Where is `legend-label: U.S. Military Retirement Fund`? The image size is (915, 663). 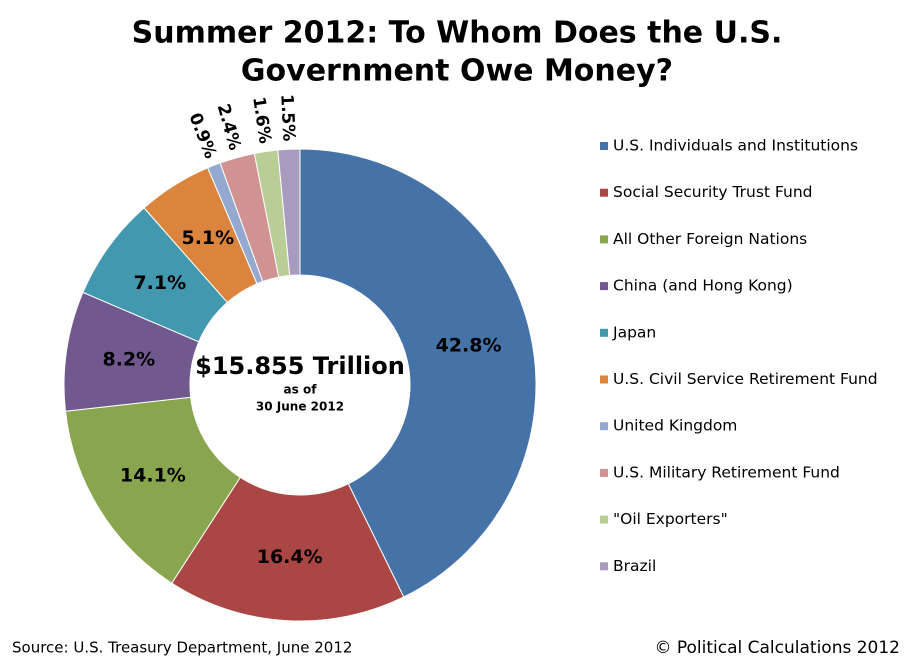
legend-label: U.S. Military Retirement Fund is located at coordinates (726, 472).